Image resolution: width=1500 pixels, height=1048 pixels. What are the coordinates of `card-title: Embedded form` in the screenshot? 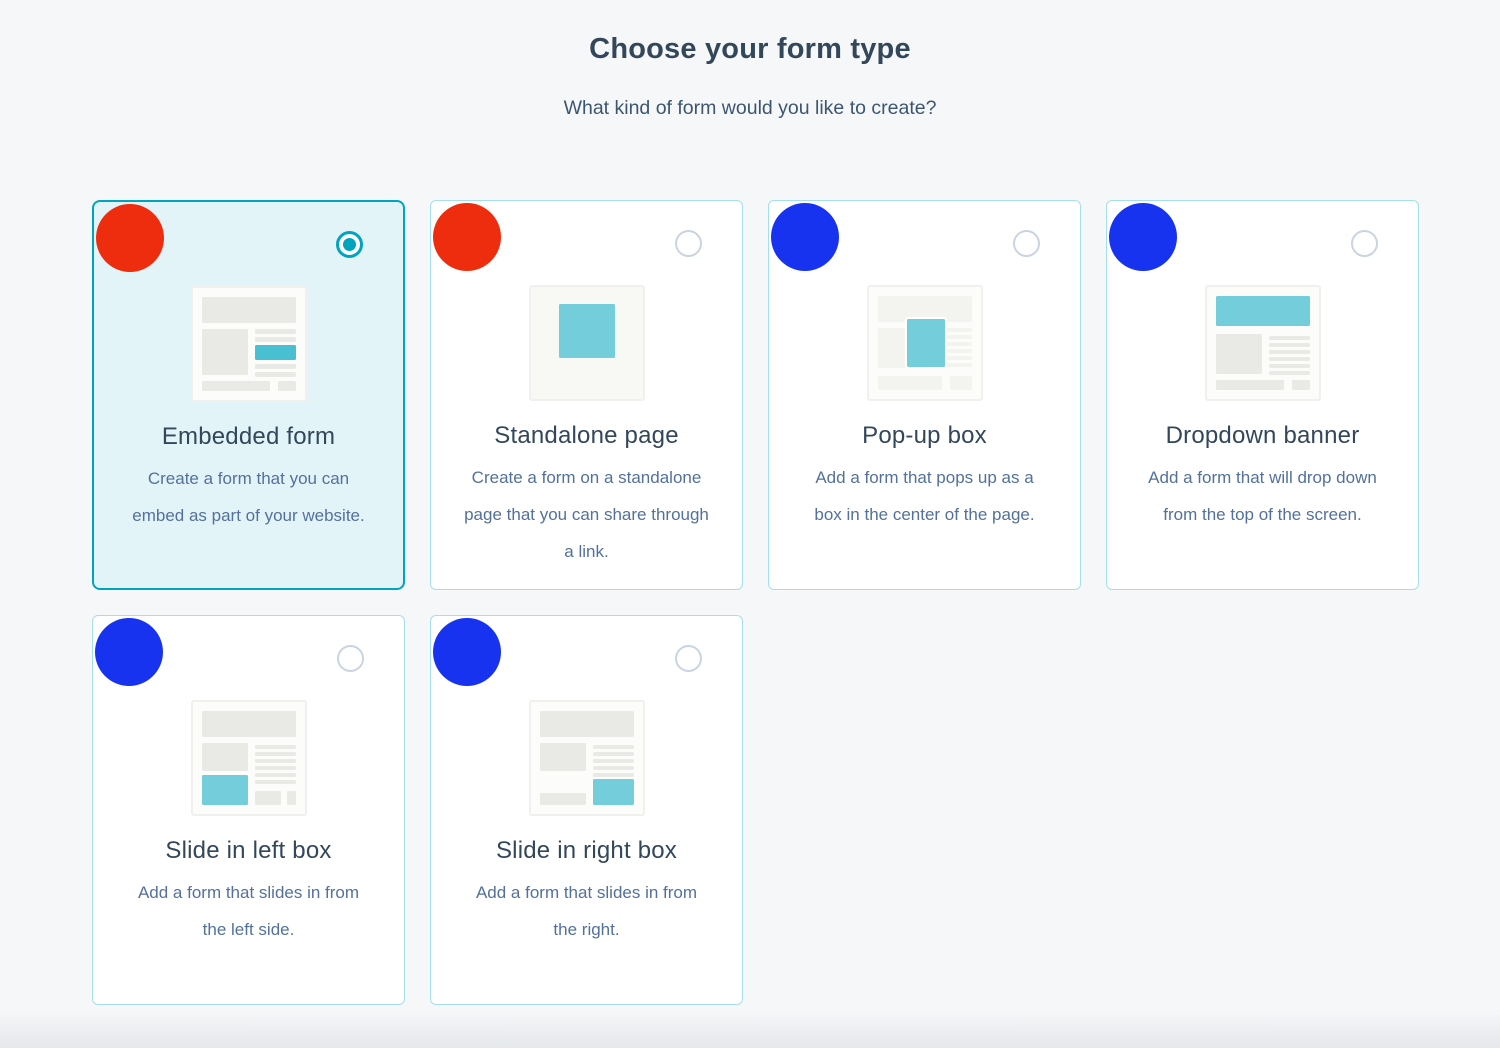 It's located at (248, 436).